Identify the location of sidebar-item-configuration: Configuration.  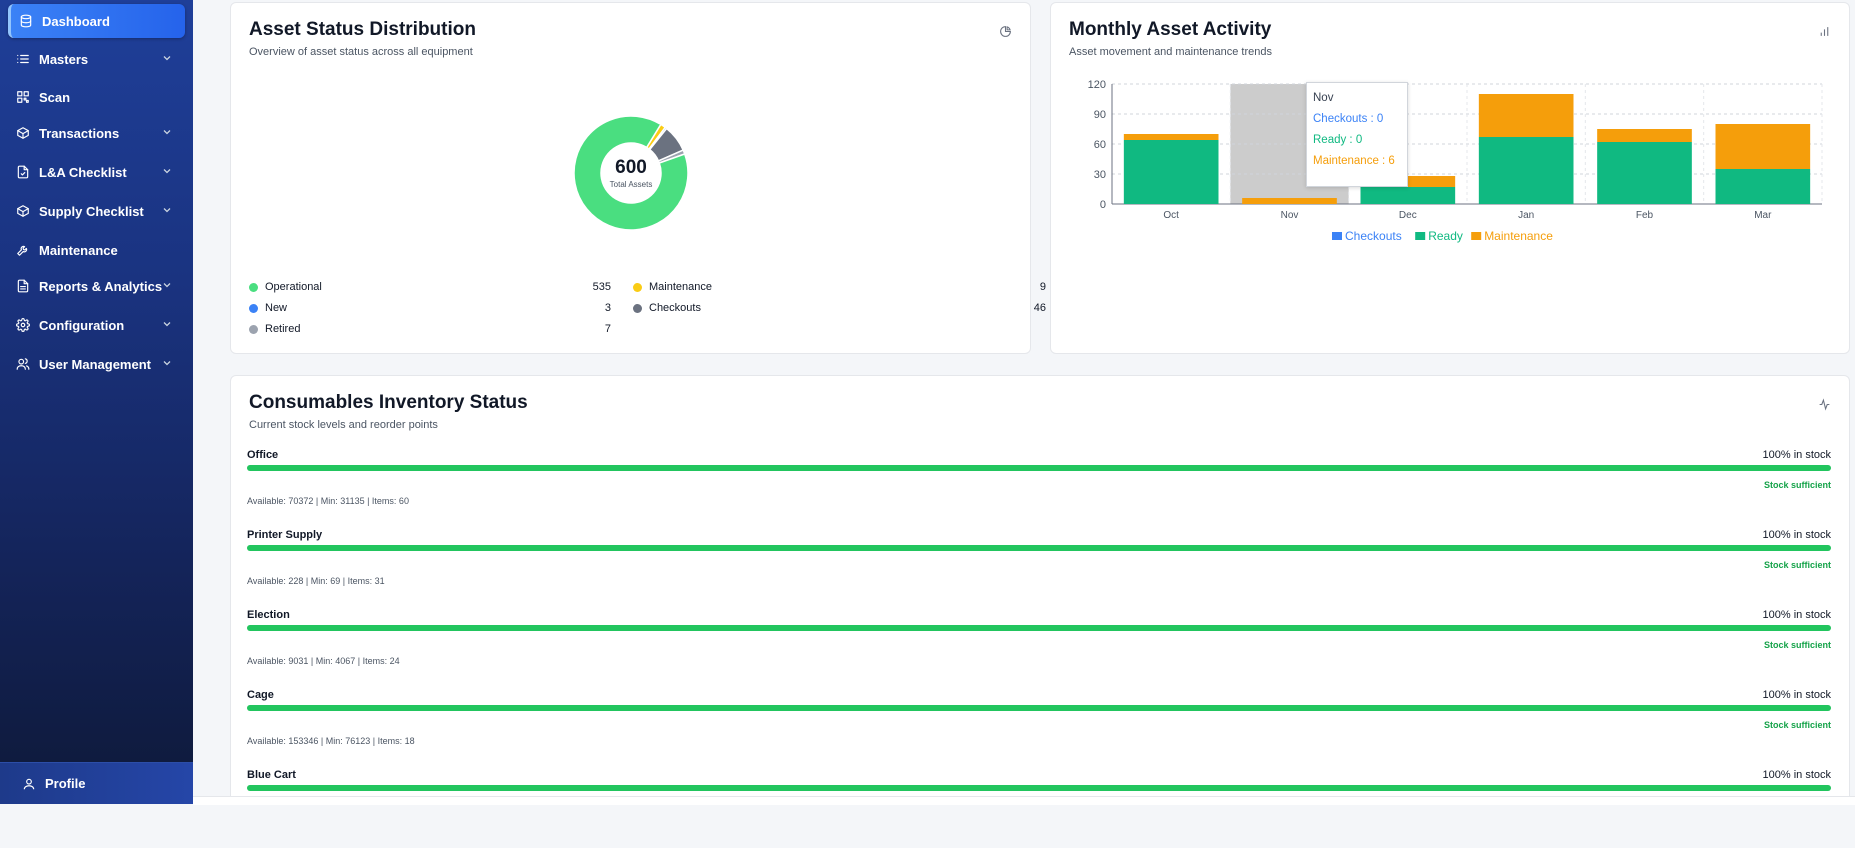
(96, 325).